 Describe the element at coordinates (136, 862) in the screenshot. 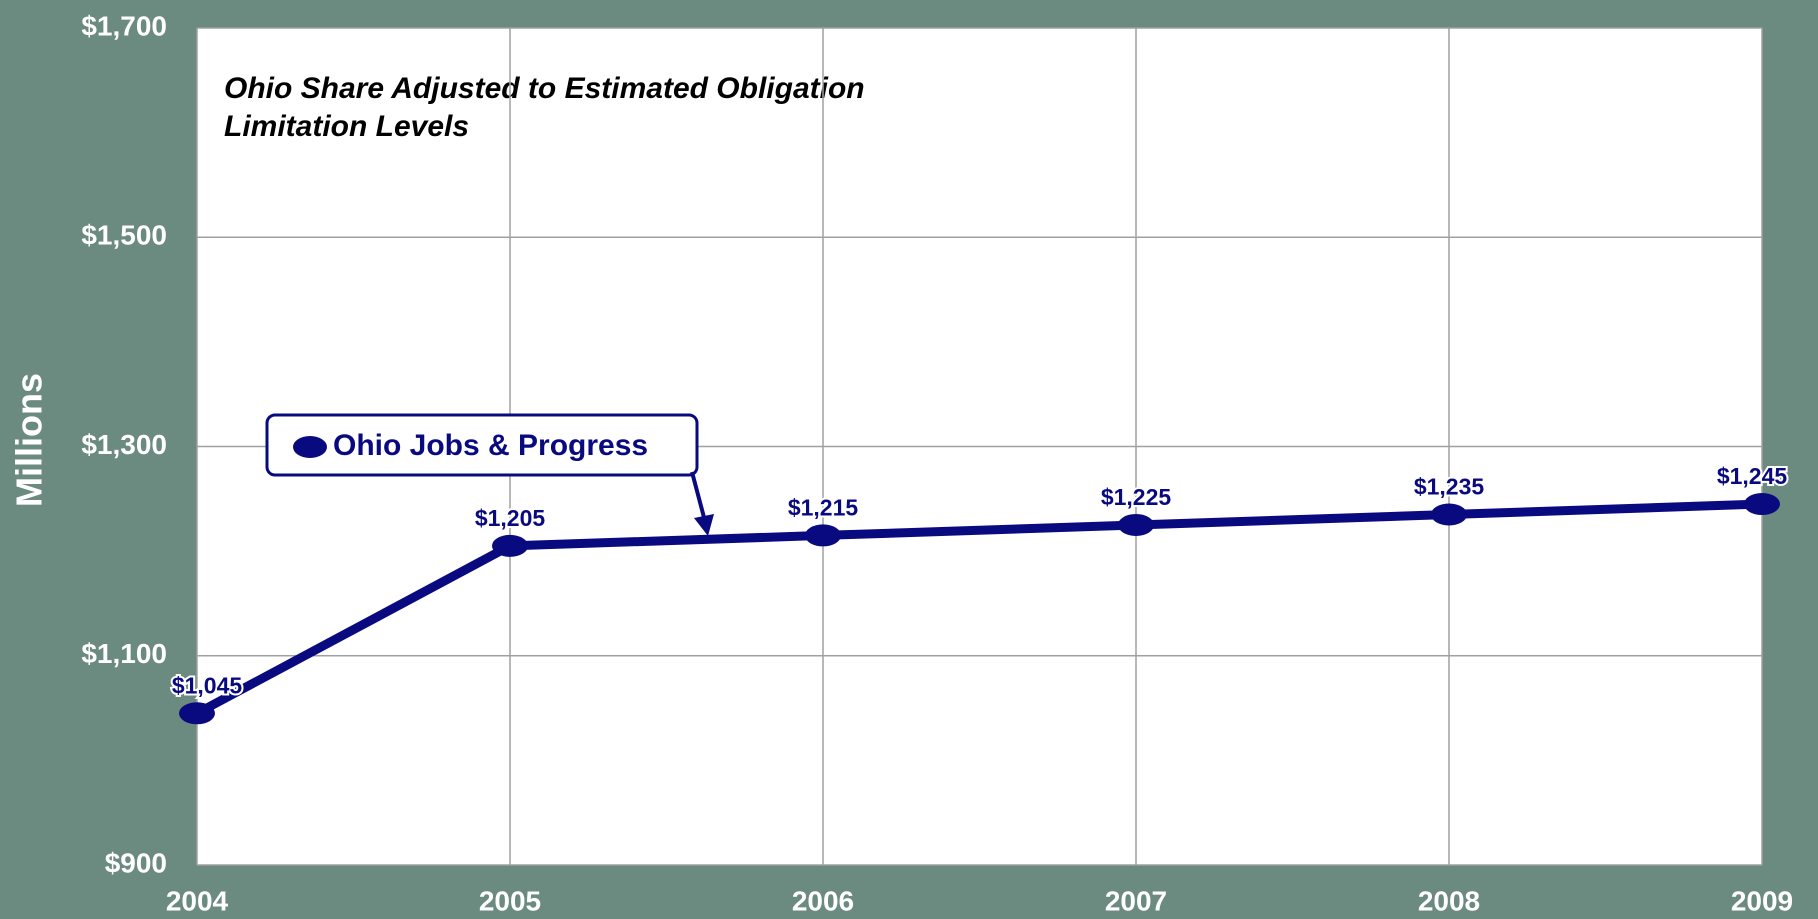

I see `y-tick-label: $900` at that location.